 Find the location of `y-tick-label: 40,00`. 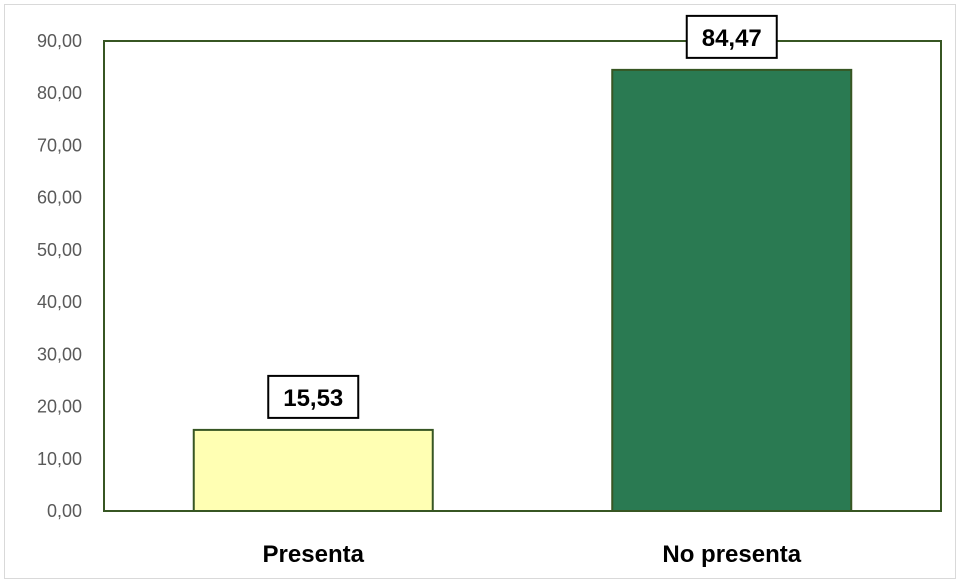

y-tick-label: 40,00 is located at coordinates (59, 302).